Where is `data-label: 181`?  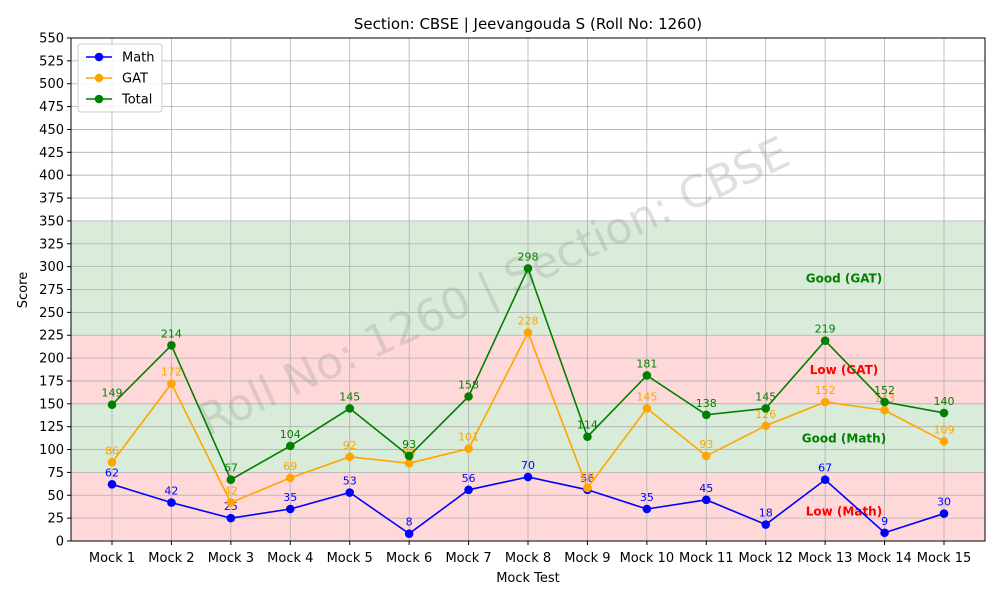
data-label: 181 is located at coordinates (646, 363).